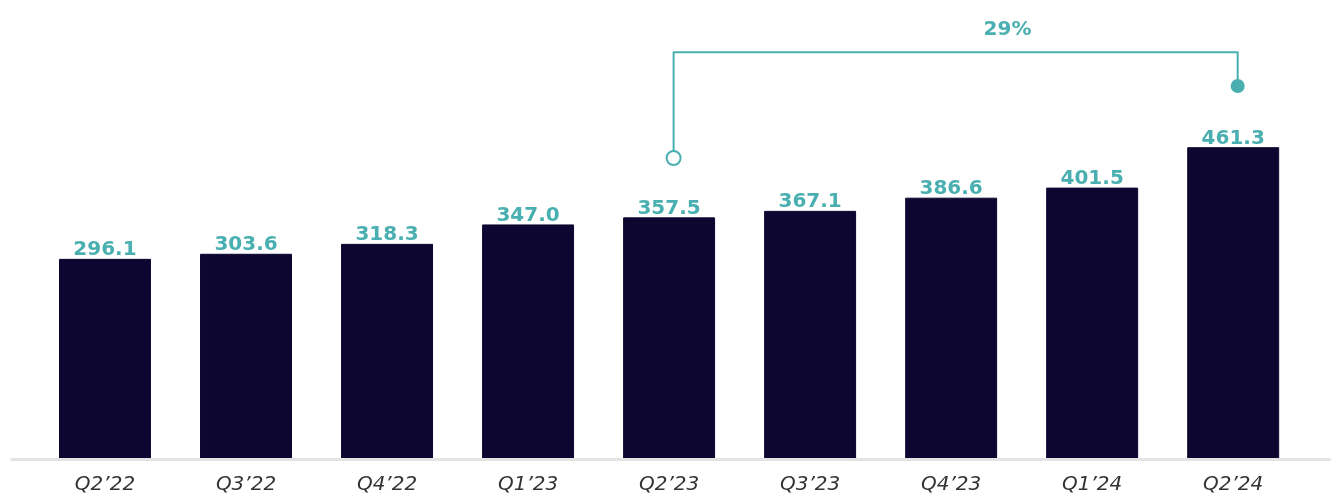  I want to click on data-label: 347.0, so click(528, 213).